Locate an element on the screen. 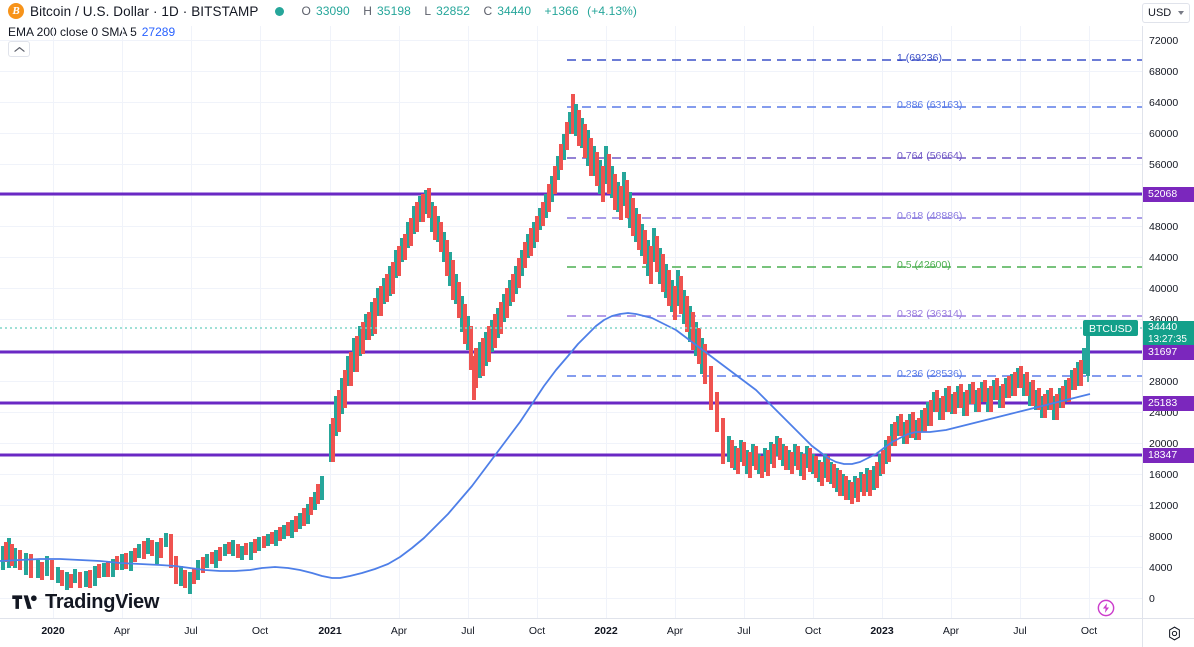  chevron-down-icon is located at coordinates (1181, 13).